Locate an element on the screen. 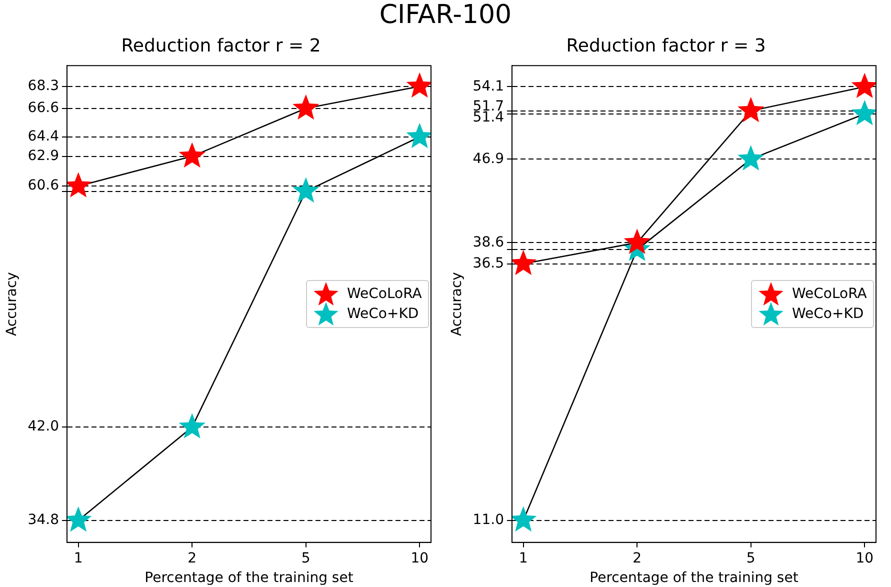  text: CIFAR-100 is located at coordinates (445, 15).